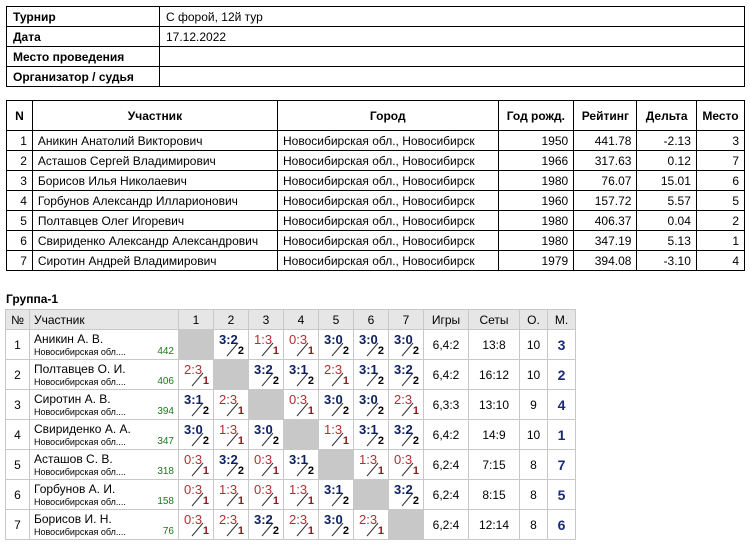  What do you see at coordinates (494, 319) in the screenshot?
I see `group-header: Сеты` at bounding box center [494, 319].